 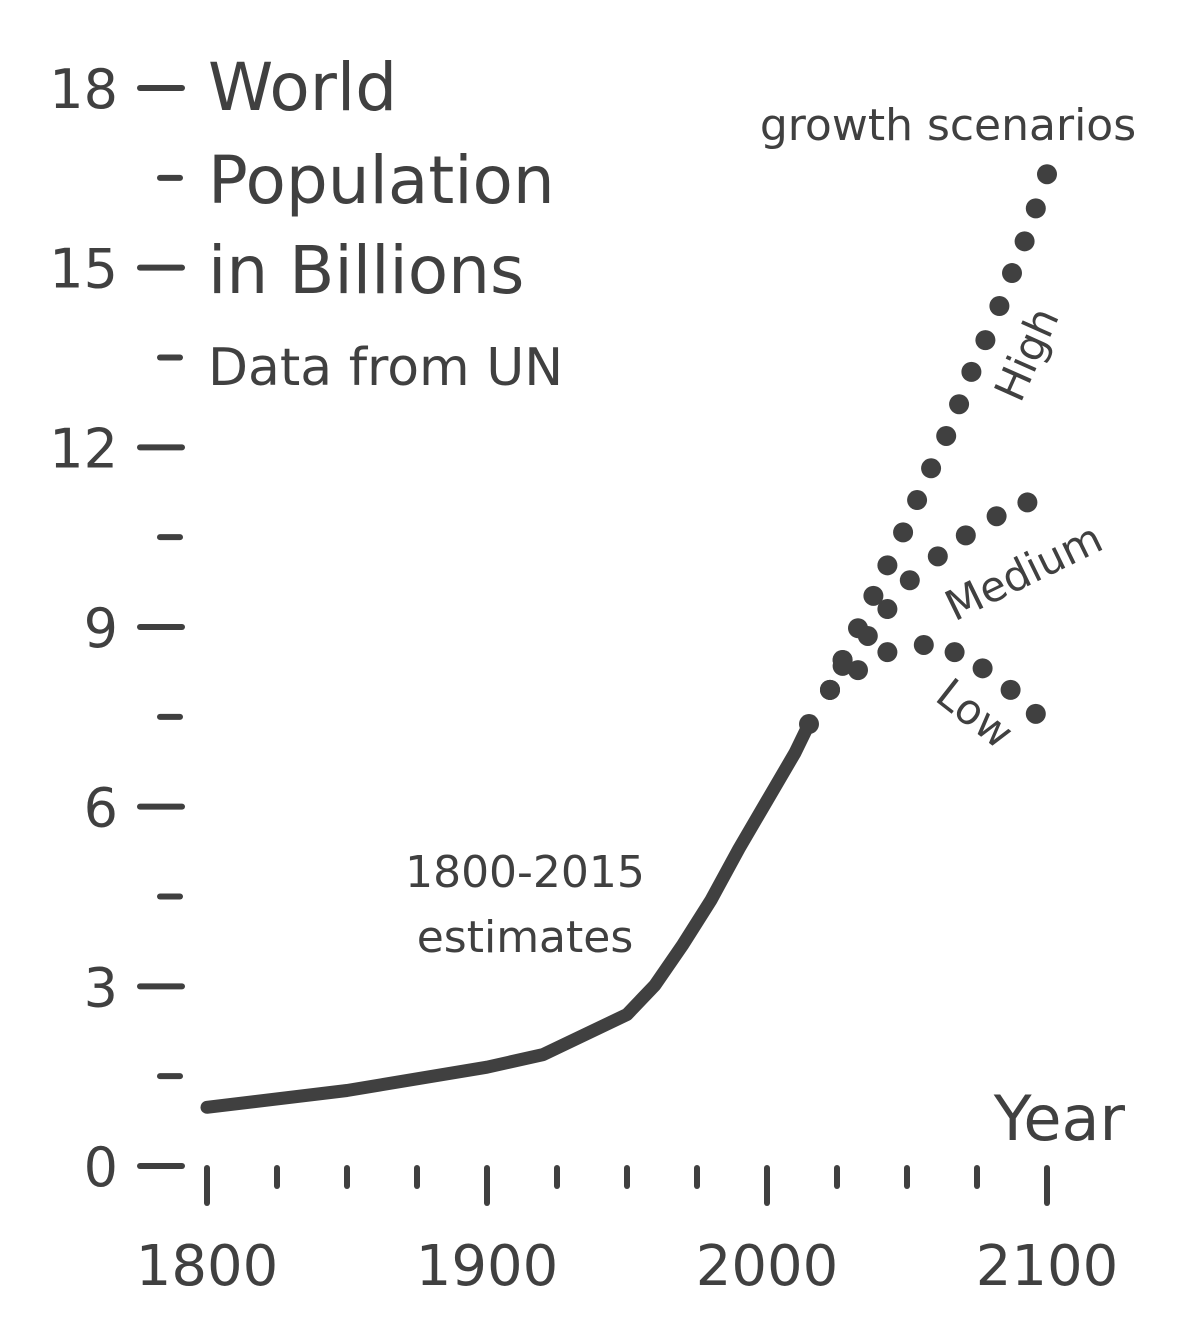 I want to click on x-axis-label: Year, so click(x=1059, y=1118).